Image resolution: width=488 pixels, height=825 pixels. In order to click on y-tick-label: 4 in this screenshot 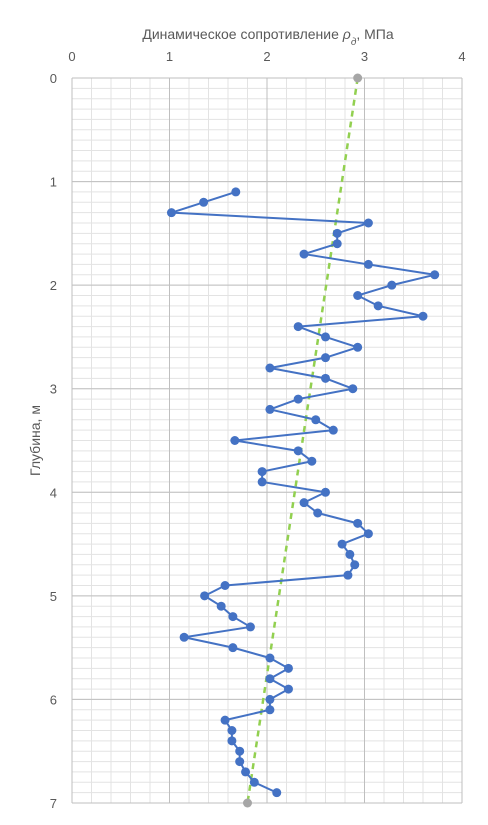, I will do `click(53, 492)`.